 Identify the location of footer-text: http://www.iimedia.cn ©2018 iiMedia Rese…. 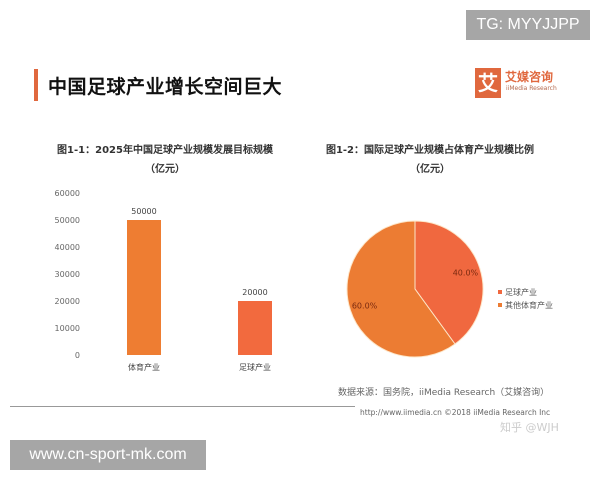
(455, 412).